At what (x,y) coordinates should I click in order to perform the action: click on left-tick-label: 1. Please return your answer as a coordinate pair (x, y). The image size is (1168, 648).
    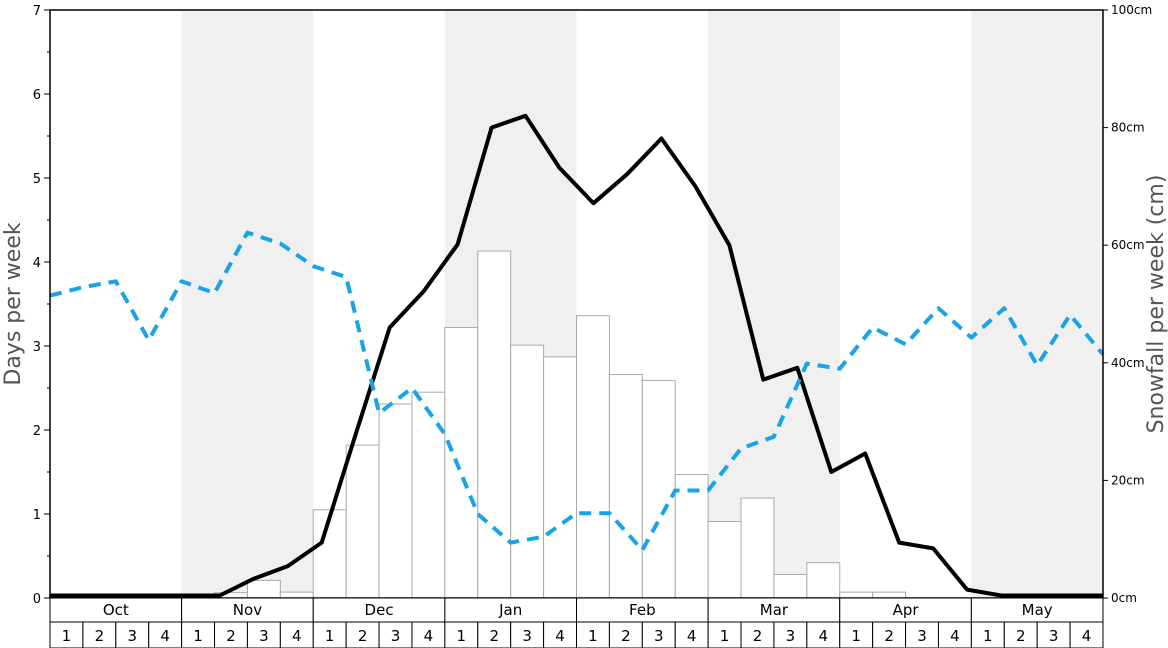
    Looking at the image, I should click on (37, 515).